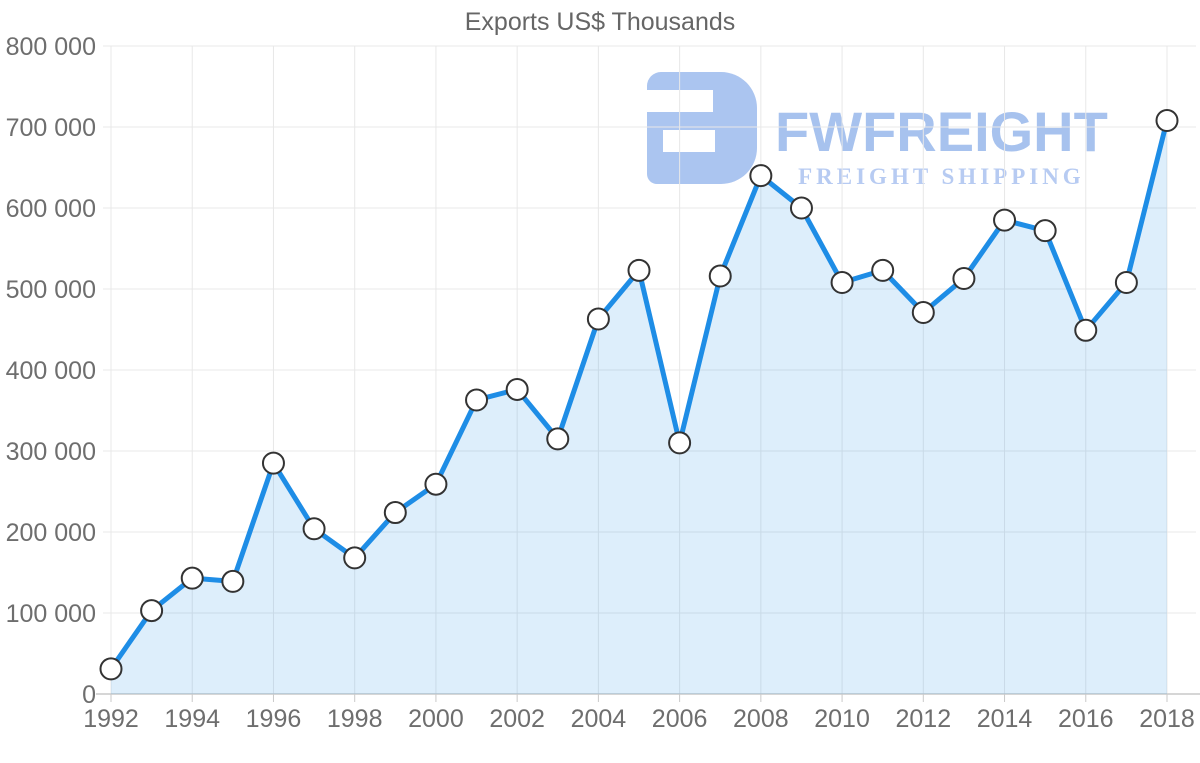  Describe the element at coordinates (111, 719) in the screenshot. I see `x-axis-label: 1992` at that location.